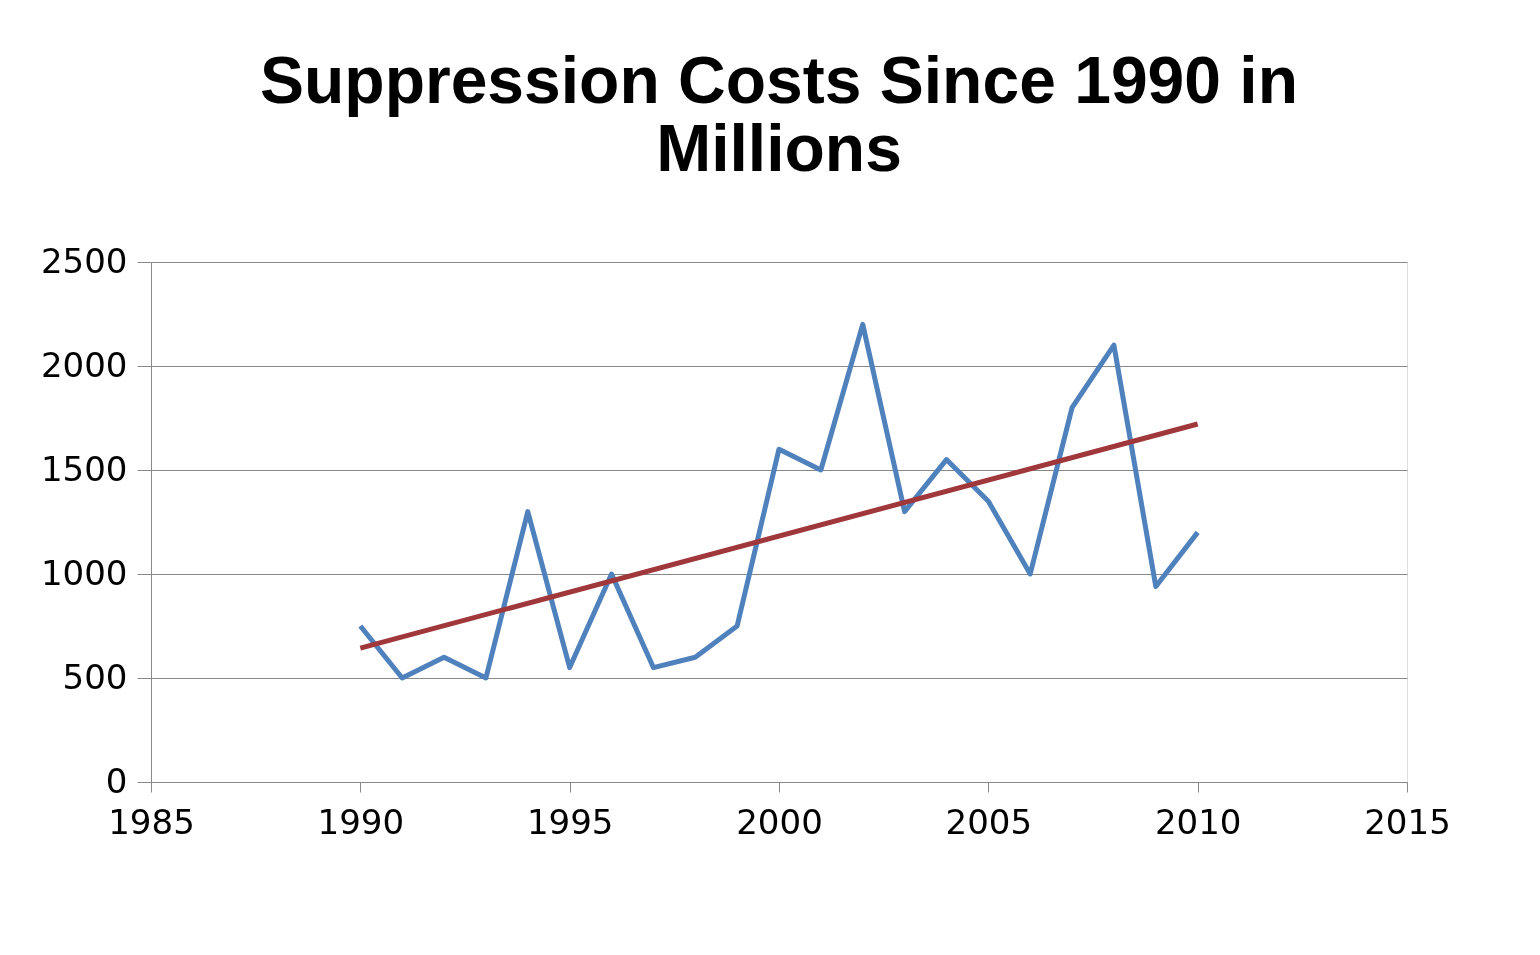 The image size is (1540, 955). Describe the element at coordinates (779, 114) in the screenshot. I see `chart-title: Suppression Costs Since 1990 in Millions` at that location.